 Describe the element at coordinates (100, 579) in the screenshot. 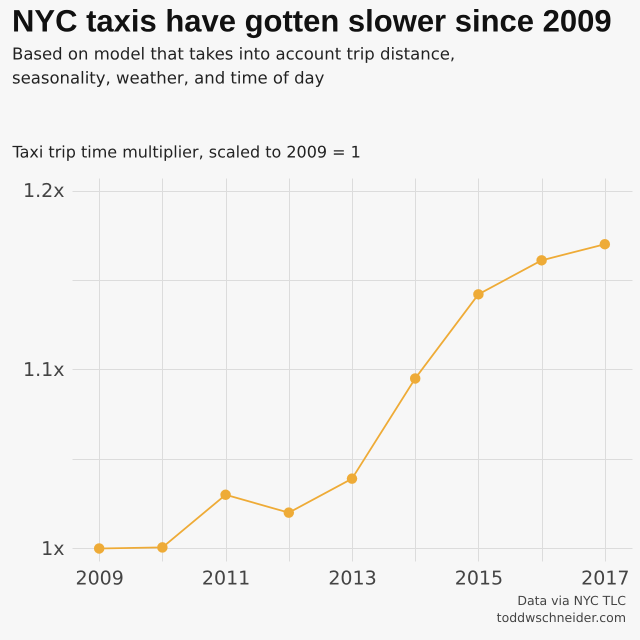

I see `x-tick-label: 2009` at that location.